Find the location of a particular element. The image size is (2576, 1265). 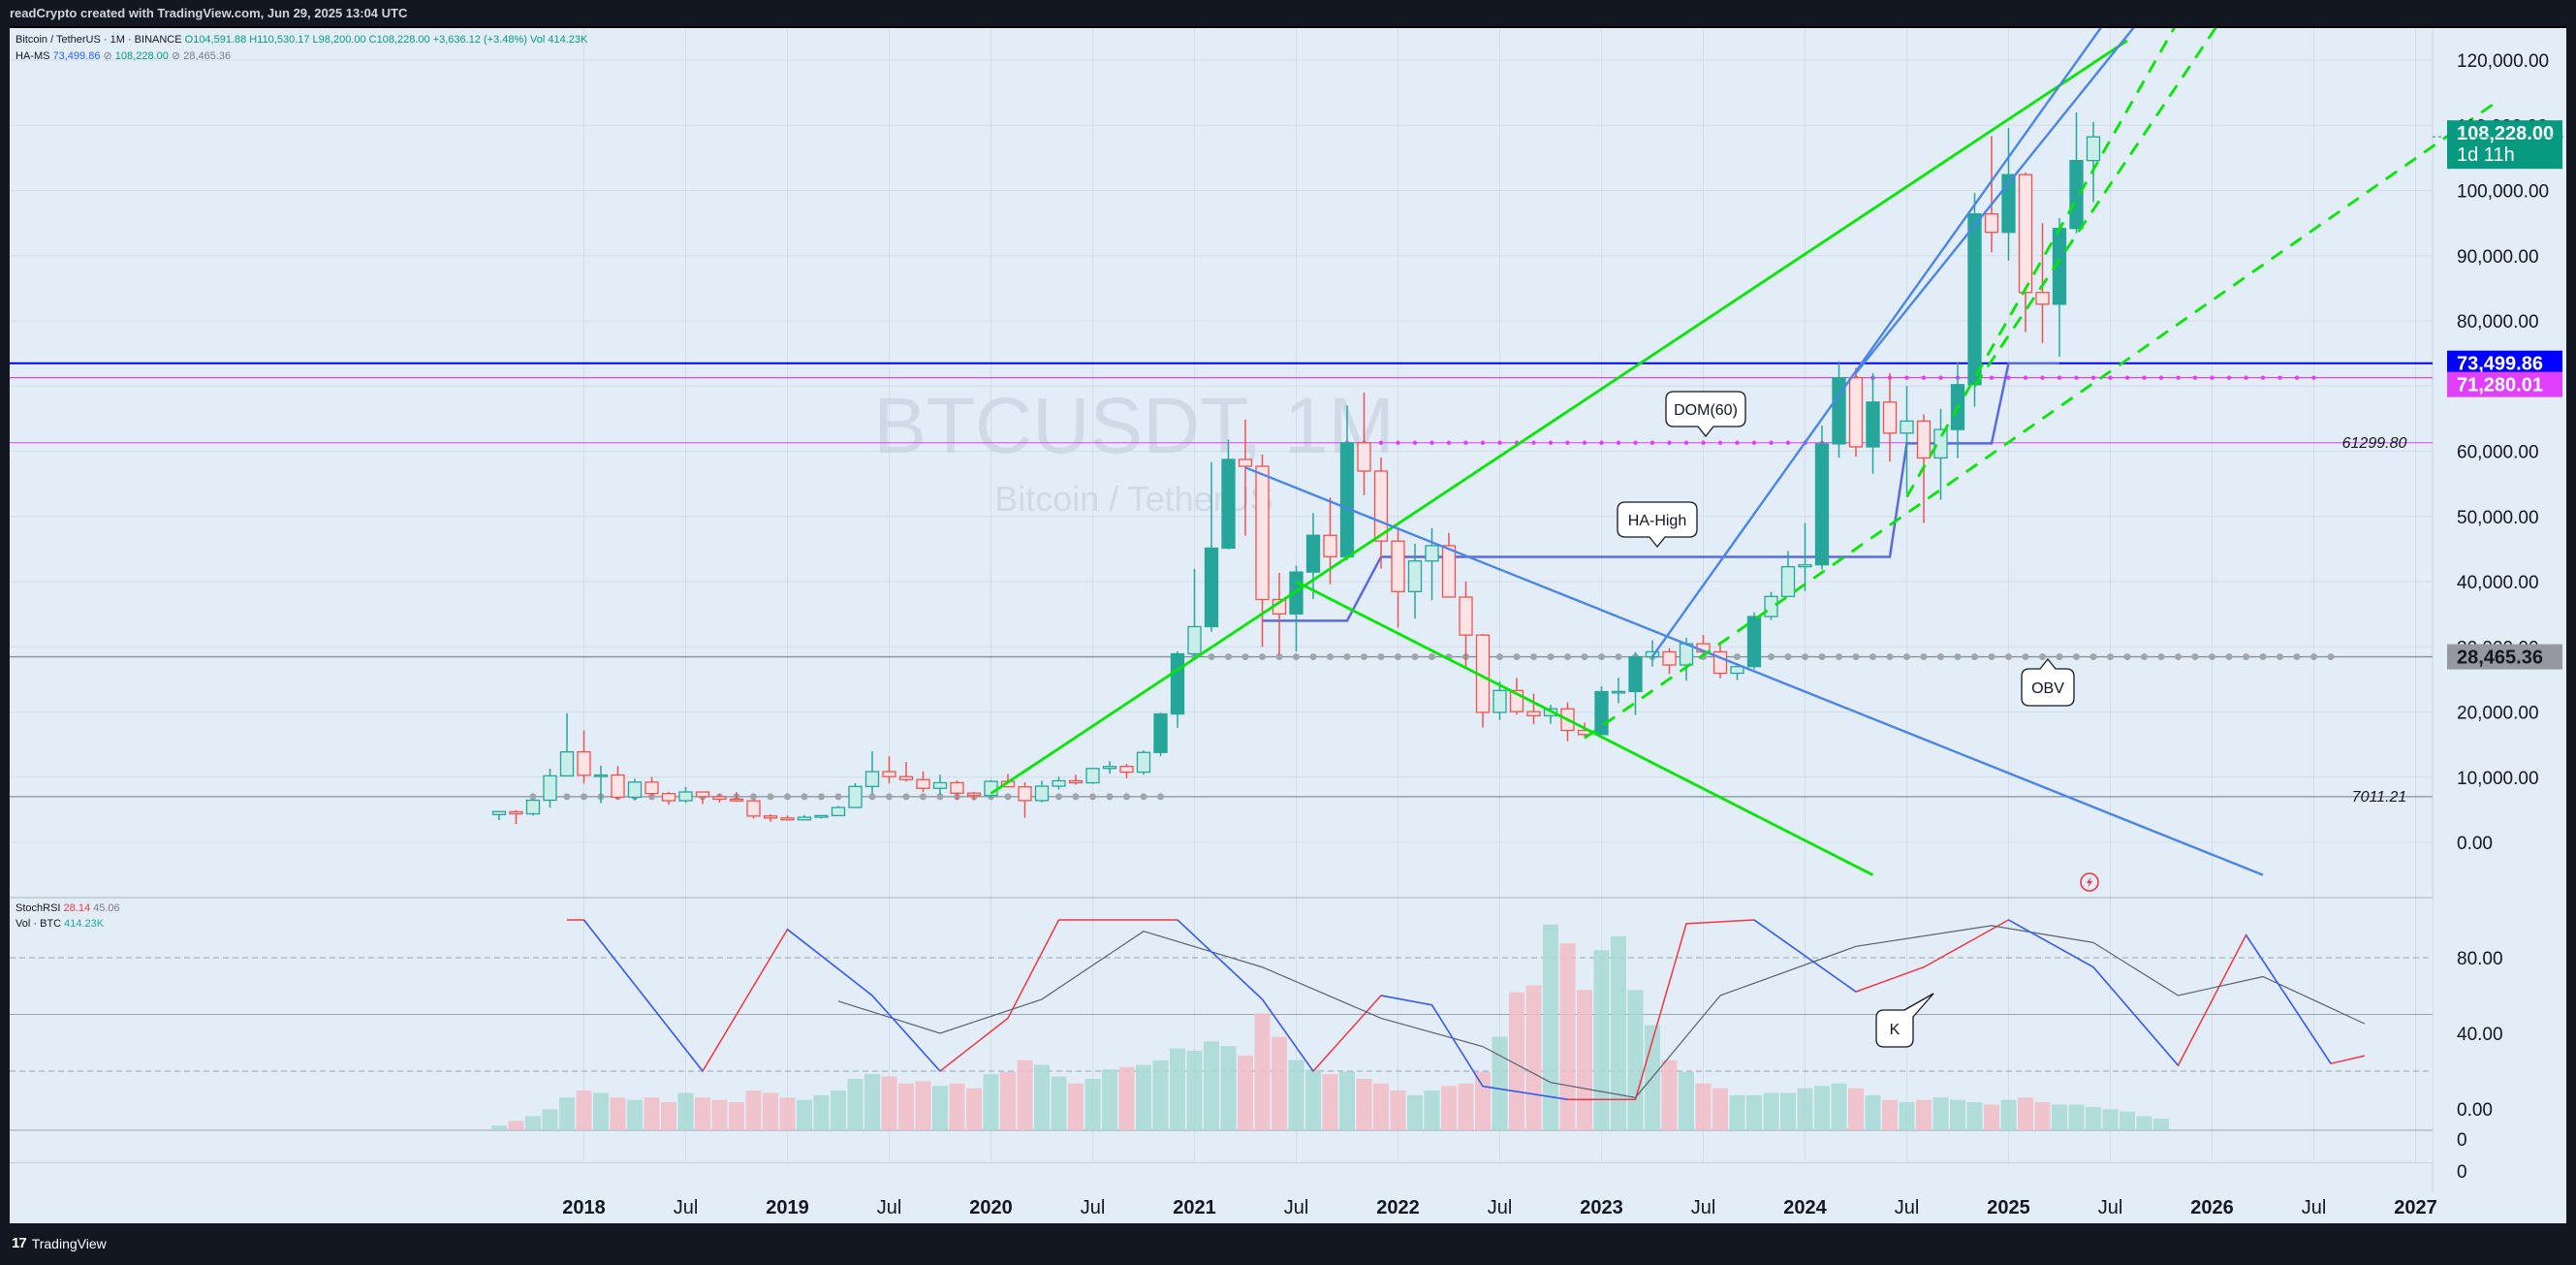

dom-badge: 71,280.01 is located at coordinates (2504, 384).